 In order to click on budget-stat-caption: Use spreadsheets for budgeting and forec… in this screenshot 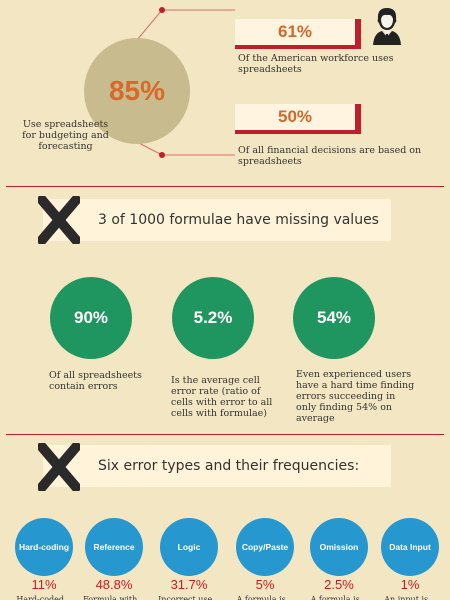, I will do `click(65, 135)`.